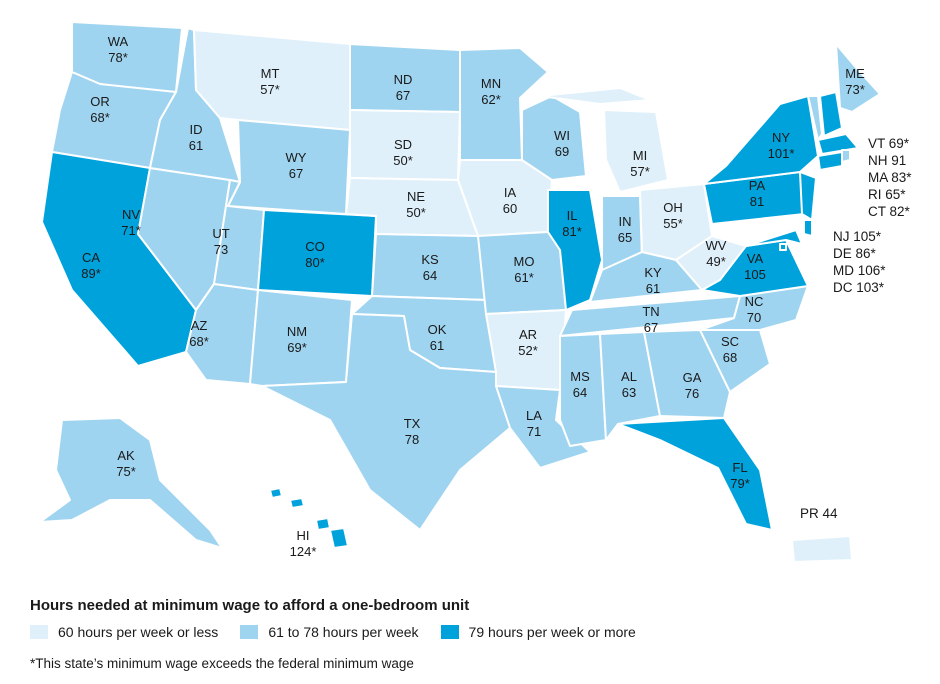  I want to click on state-pr, so click(822, 549).